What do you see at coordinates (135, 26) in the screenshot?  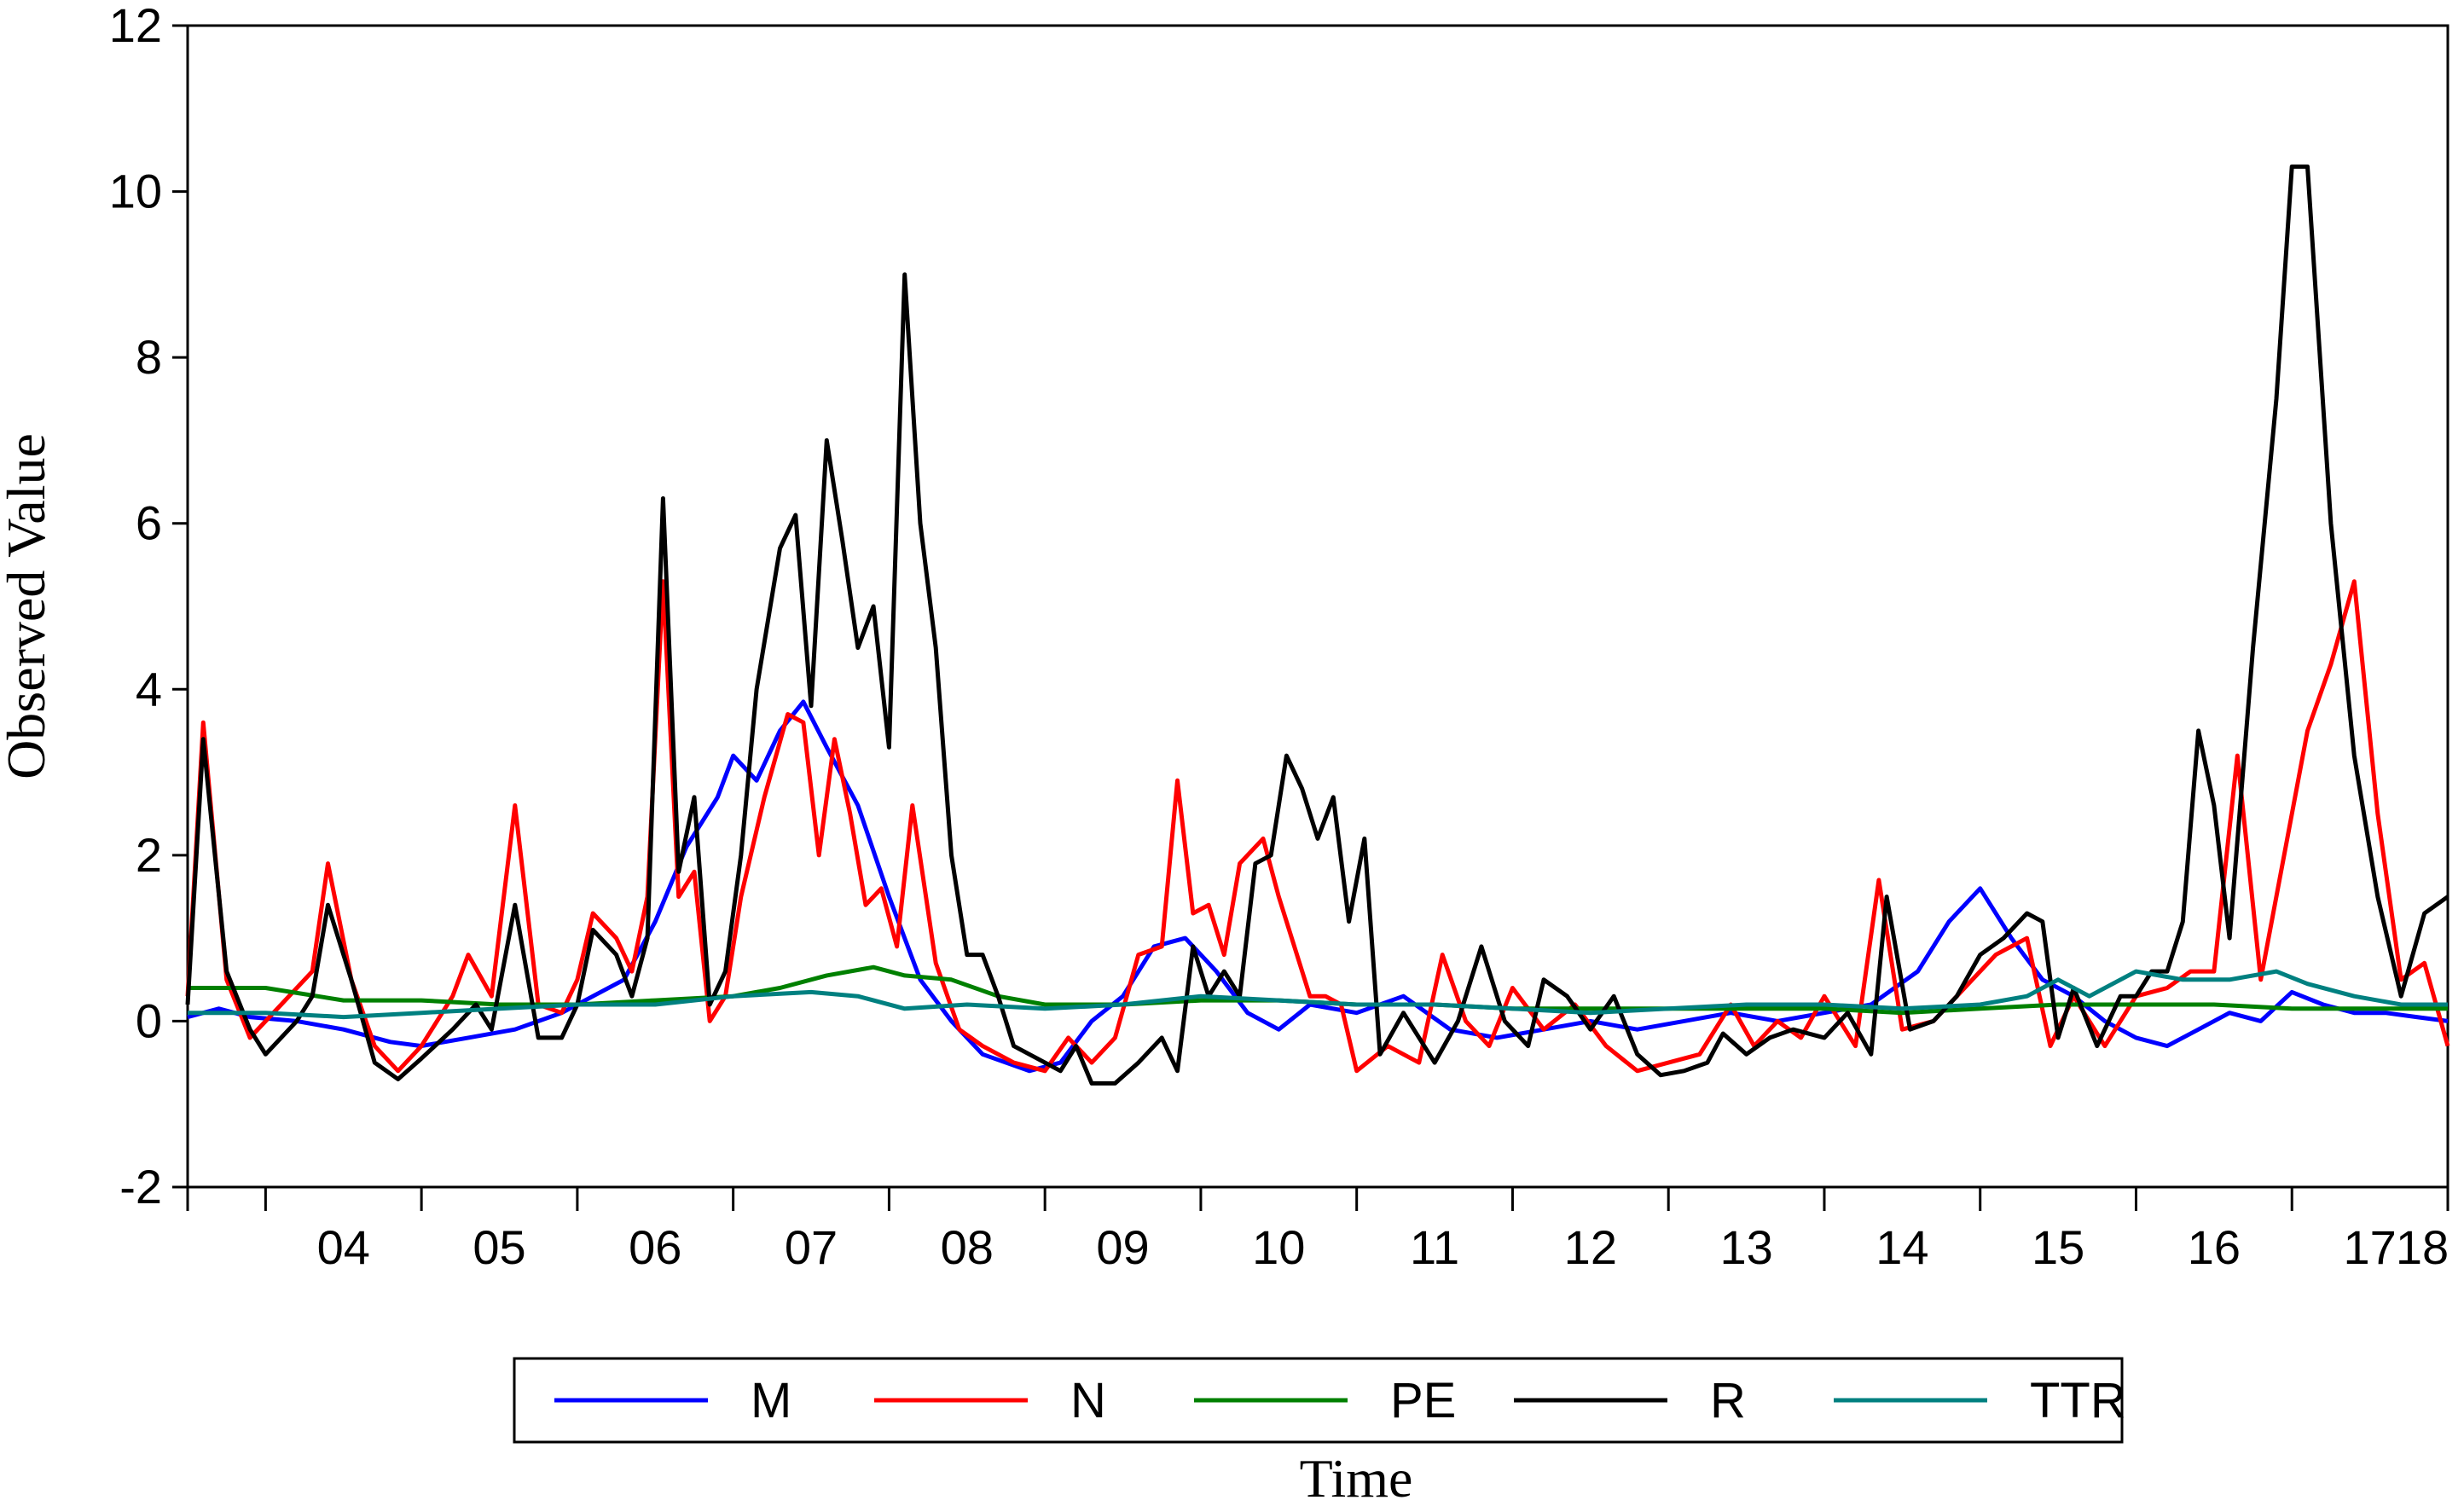 I see `y-tick-label: 12` at bounding box center [135, 26].